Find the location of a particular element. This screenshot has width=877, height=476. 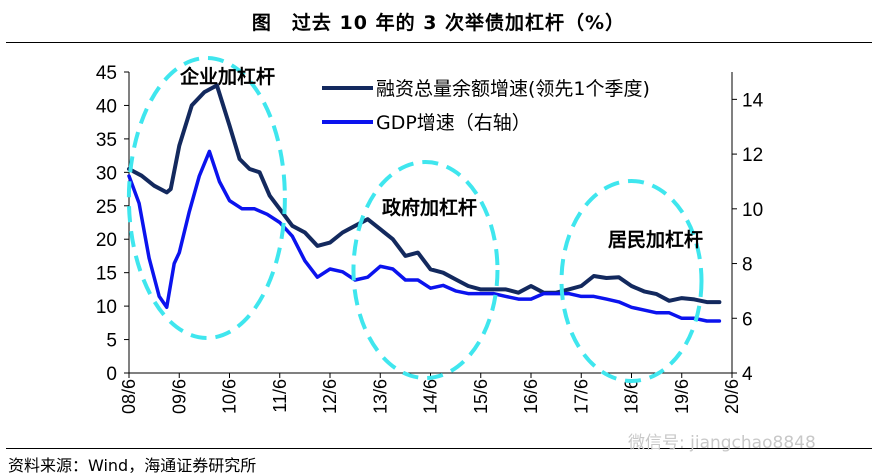

watermark: 微信号: jiangchao8848 is located at coordinates (722, 443).